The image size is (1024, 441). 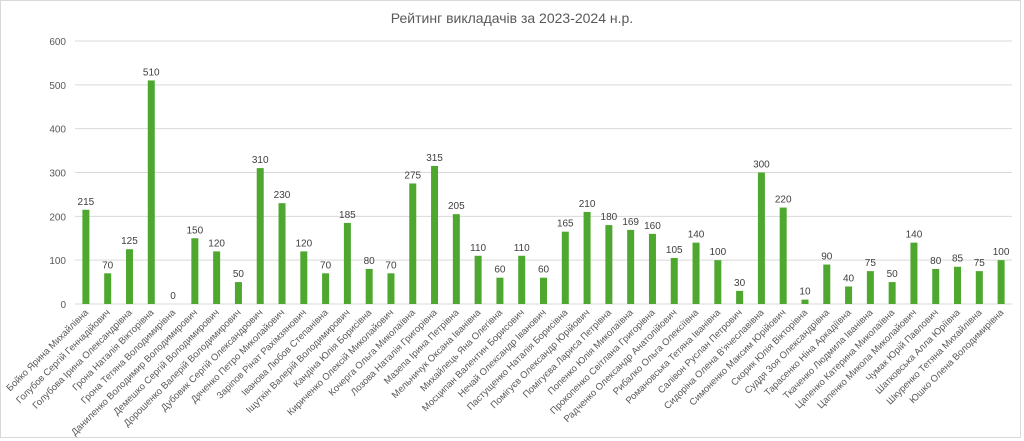 What do you see at coordinates (63, 305) in the screenshot?
I see `y-tick-label: 0` at bounding box center [63, 305].